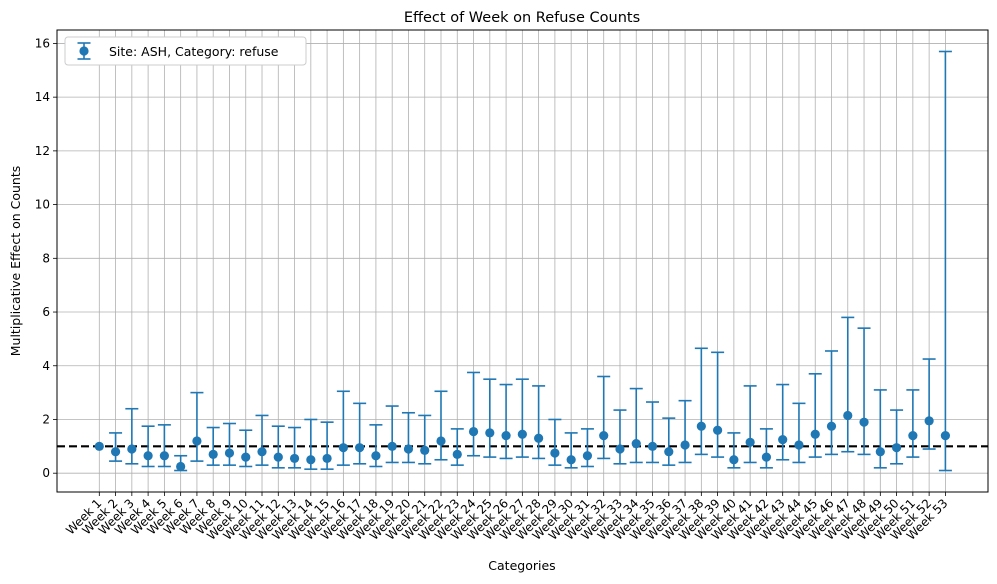 The width and height of the screenshot is (997, 584). I want to click on y-tick-label: 8, so click(46, 258).